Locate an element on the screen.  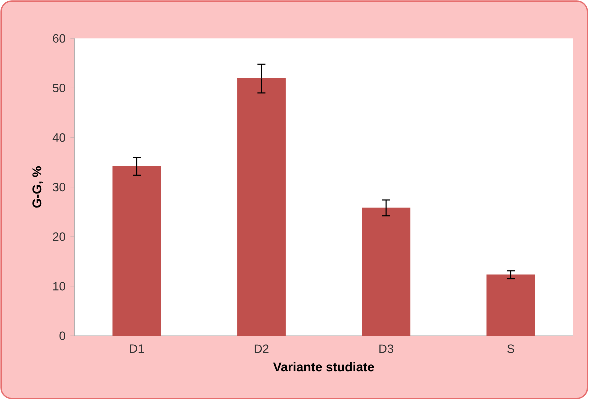
y-tick-label: 50 is located at coordinates (59, 88).